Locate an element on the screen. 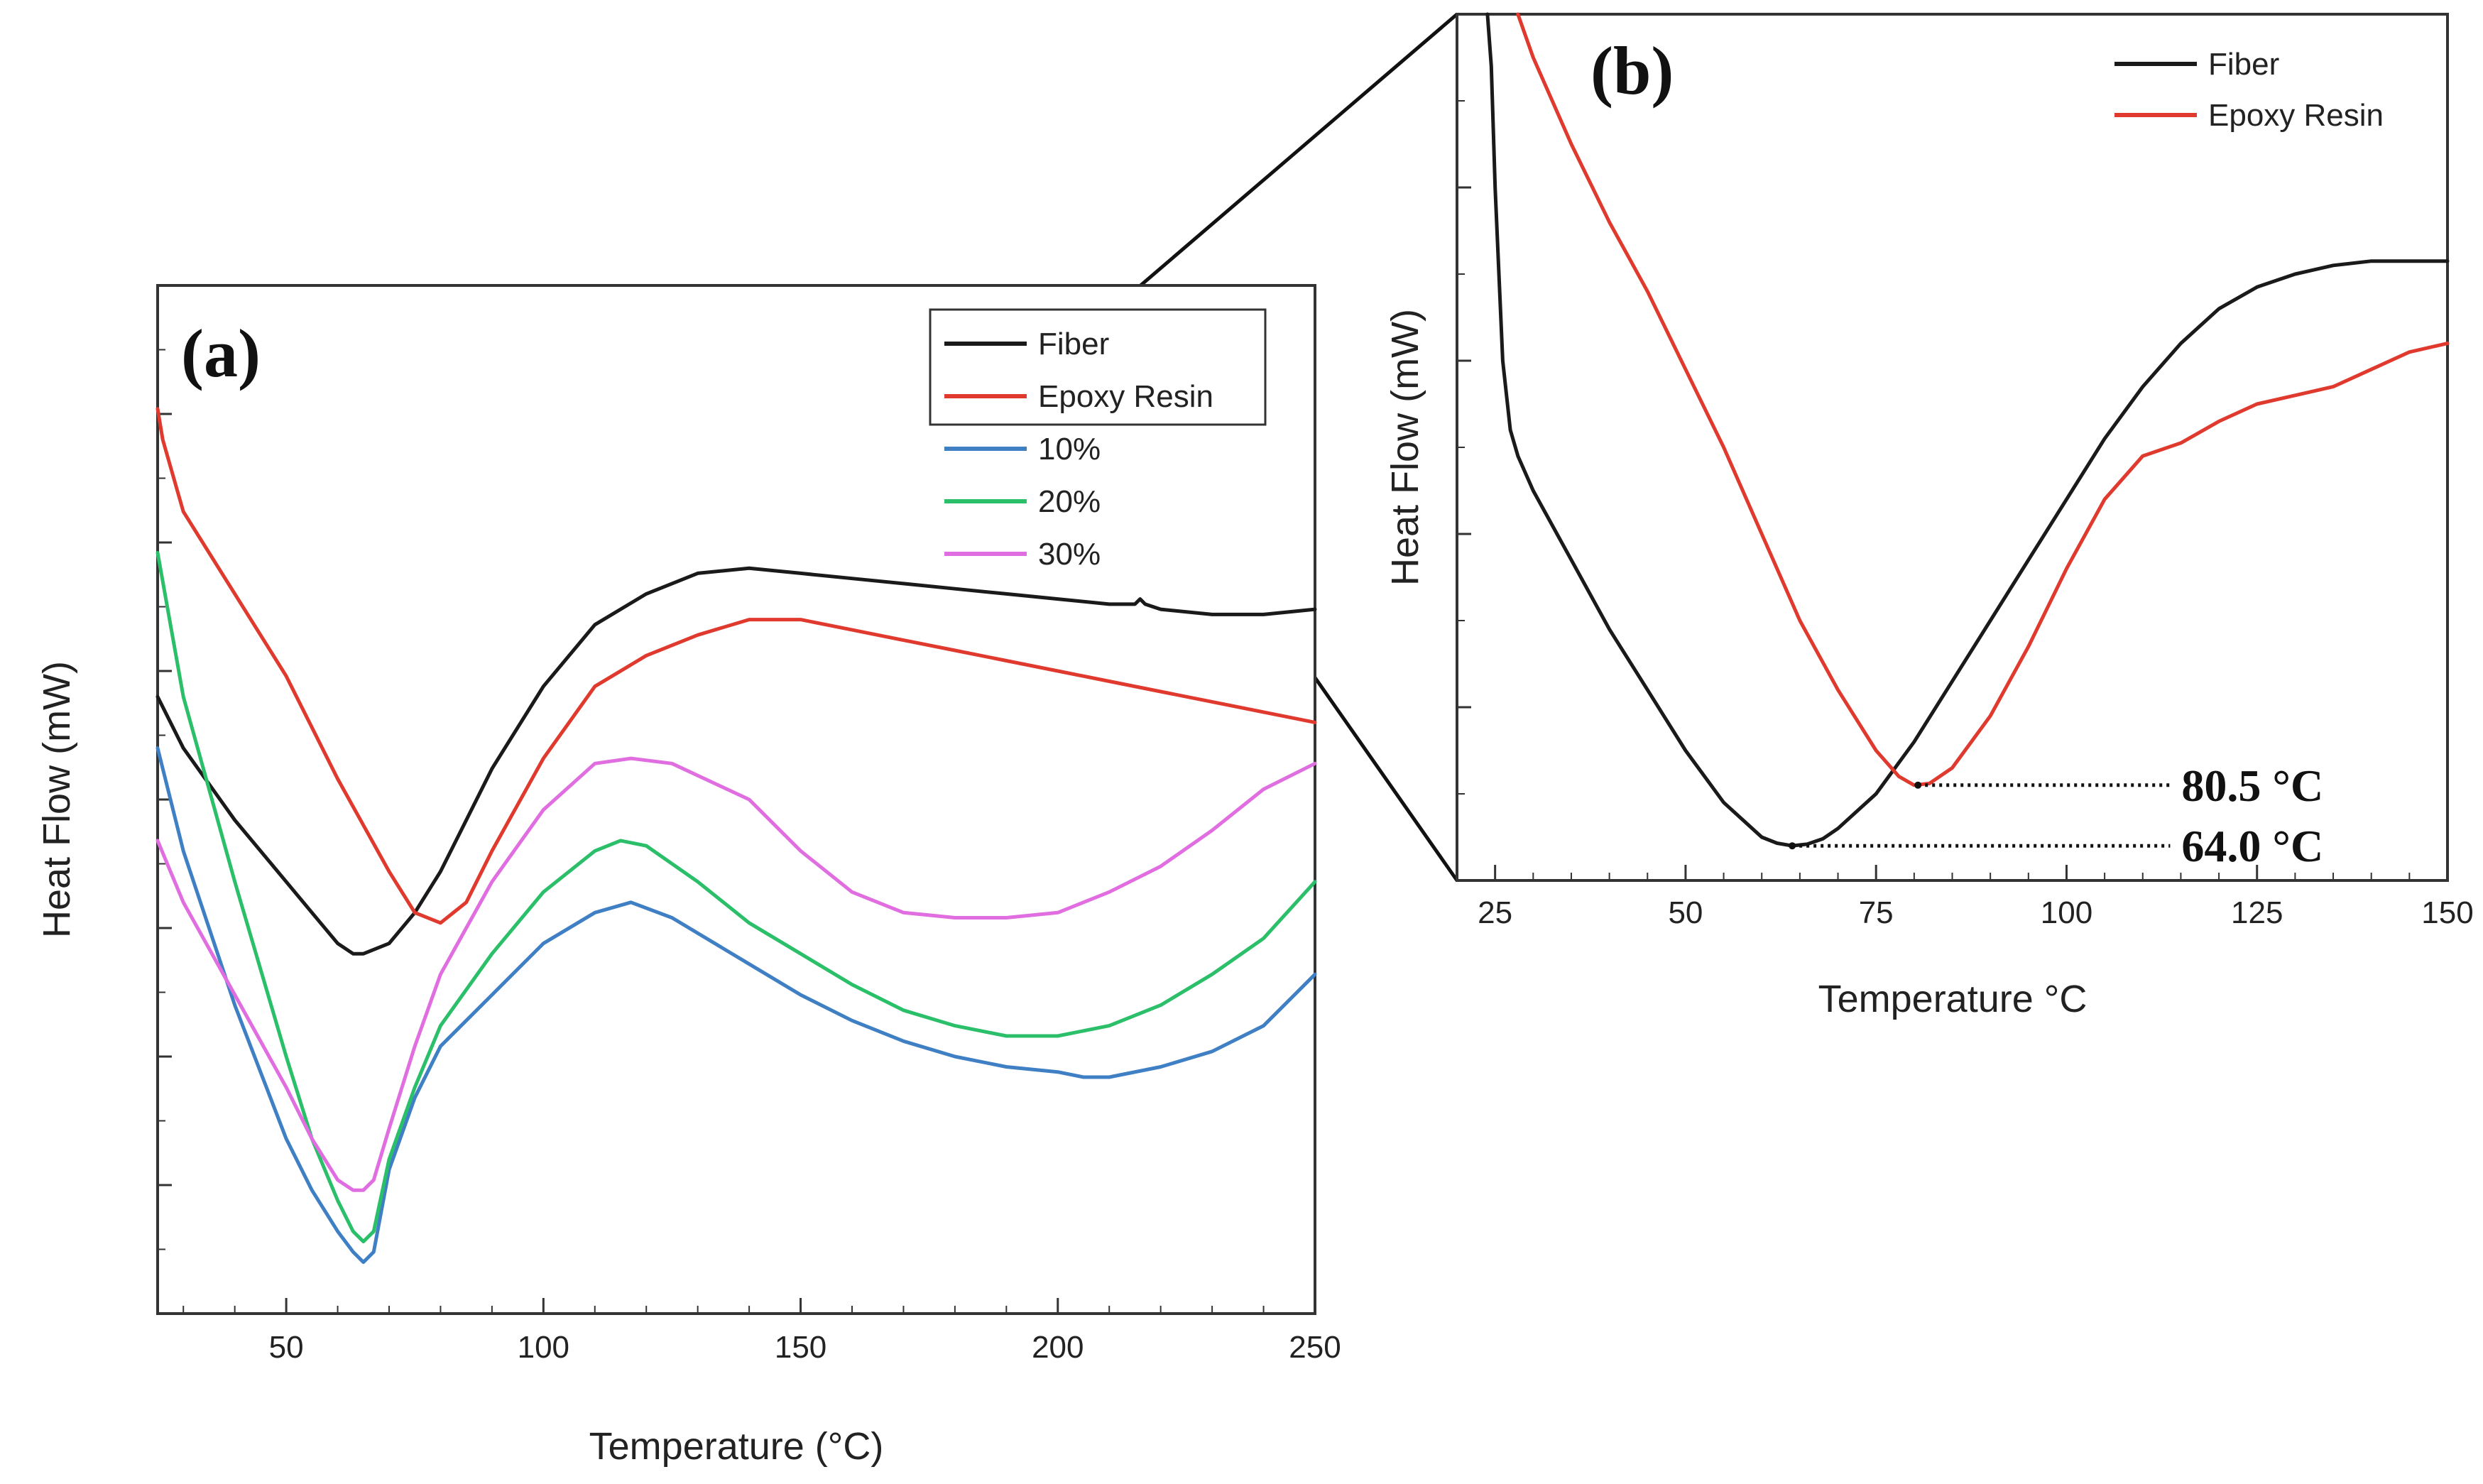 The image size is (2483, 1484). panel-a-x-axis-title: Temperature (°C) is located at coordinates (736, 1446).